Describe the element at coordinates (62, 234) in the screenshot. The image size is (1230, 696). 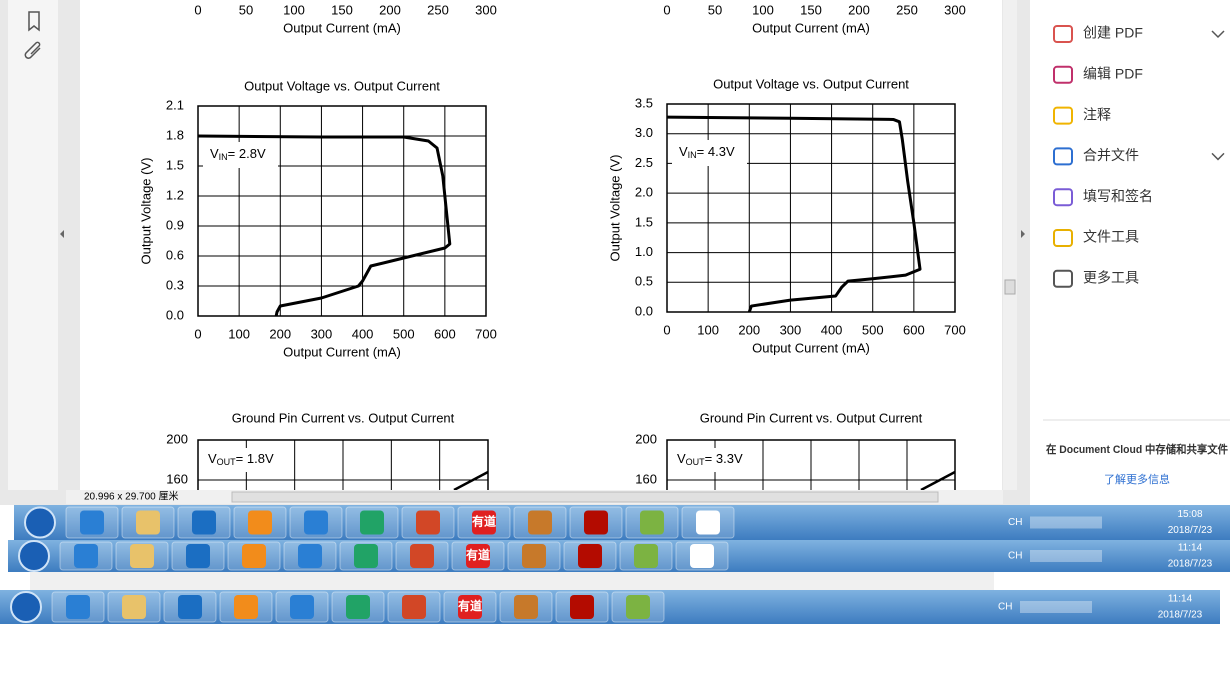
I see `collapse-left` at that location.